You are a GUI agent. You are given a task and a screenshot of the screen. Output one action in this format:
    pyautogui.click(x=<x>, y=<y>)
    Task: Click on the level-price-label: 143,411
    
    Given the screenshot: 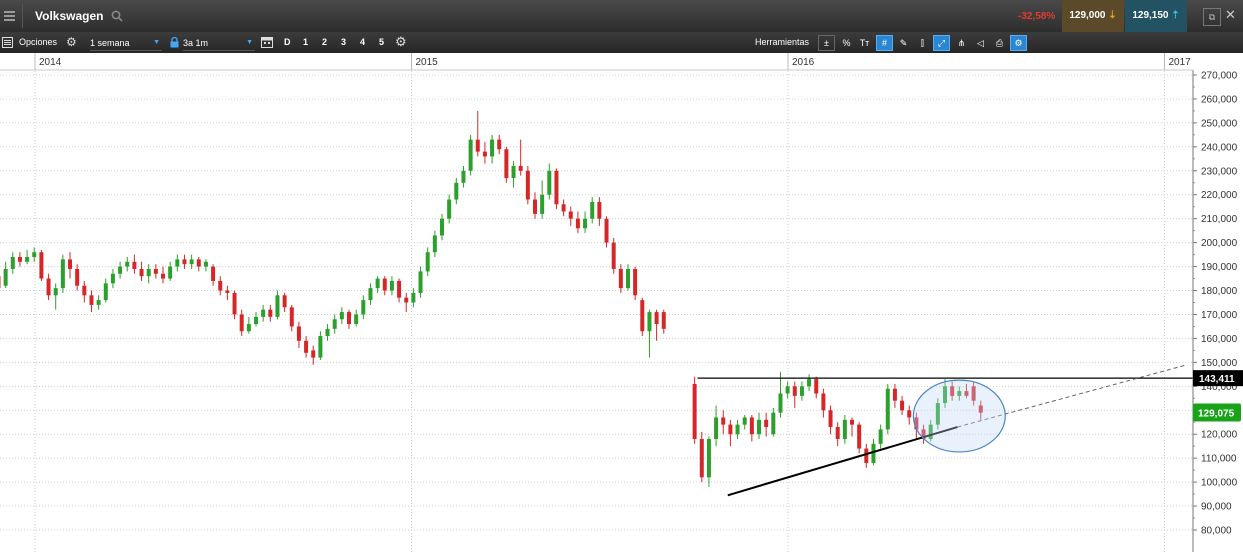 What is the action you would take?
    pyautogui.click(x=1218, y=378)
    